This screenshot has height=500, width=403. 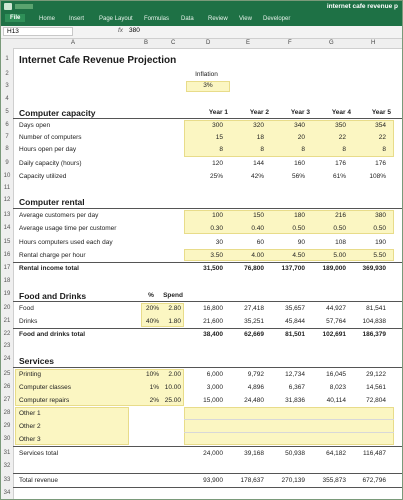 What do you see at coordinates (7, 387) in the screenshot?
I see `row-header: 26` at bounding box center [7, 387].